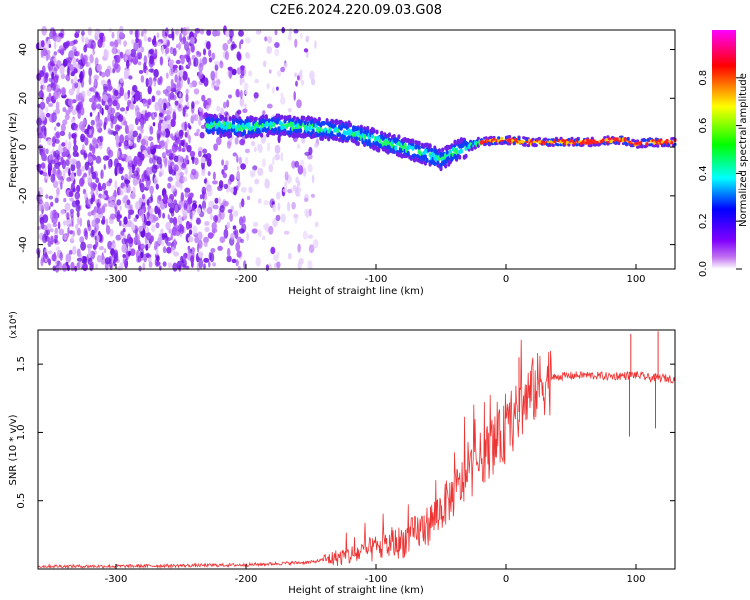 The width and height of the screenshot is (750, 600). I want to click on snr-y-axis-label: SNR (10 * v/v), so click(13, 449).